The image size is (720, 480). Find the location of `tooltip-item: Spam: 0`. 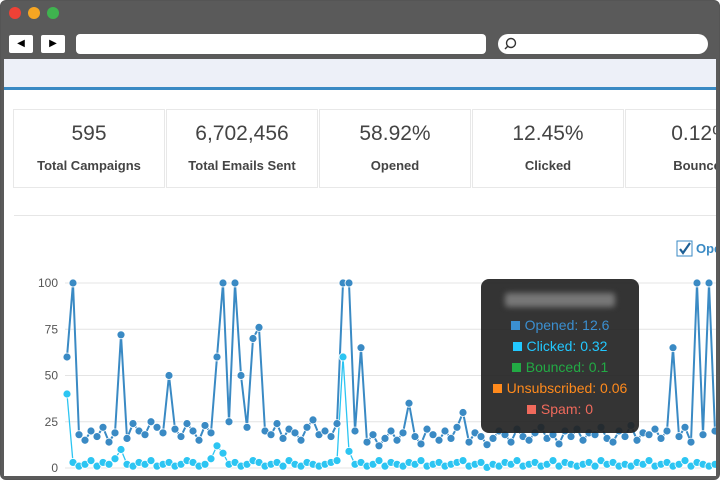

tooltip-item: Spam: 0 is located at coordinates (560, 411).